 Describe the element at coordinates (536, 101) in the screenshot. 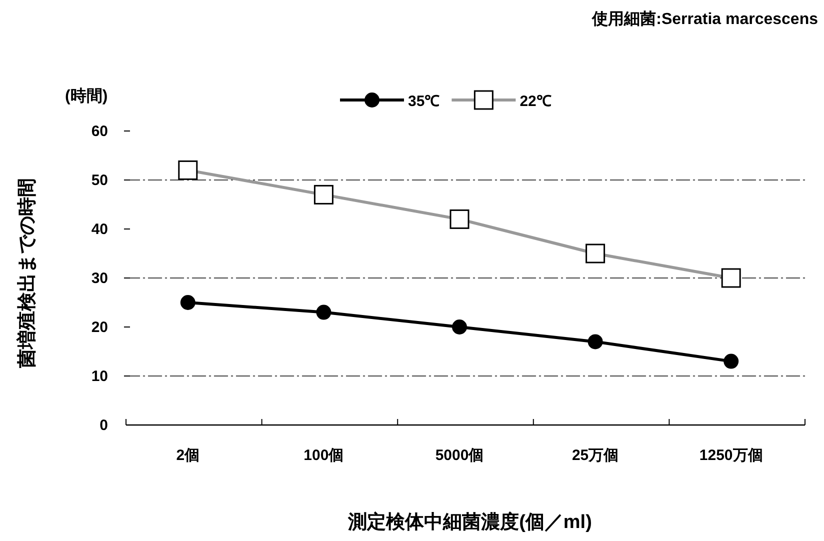

I see `legend-label: 22℃` at that location.